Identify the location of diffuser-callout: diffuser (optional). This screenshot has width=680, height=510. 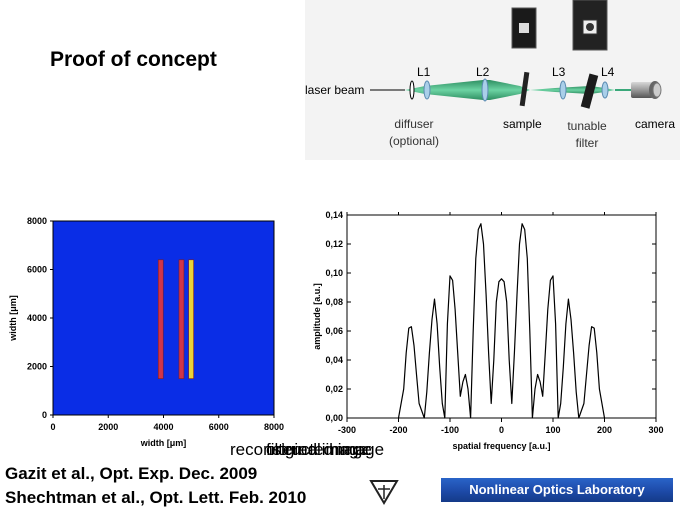
(414, 132).